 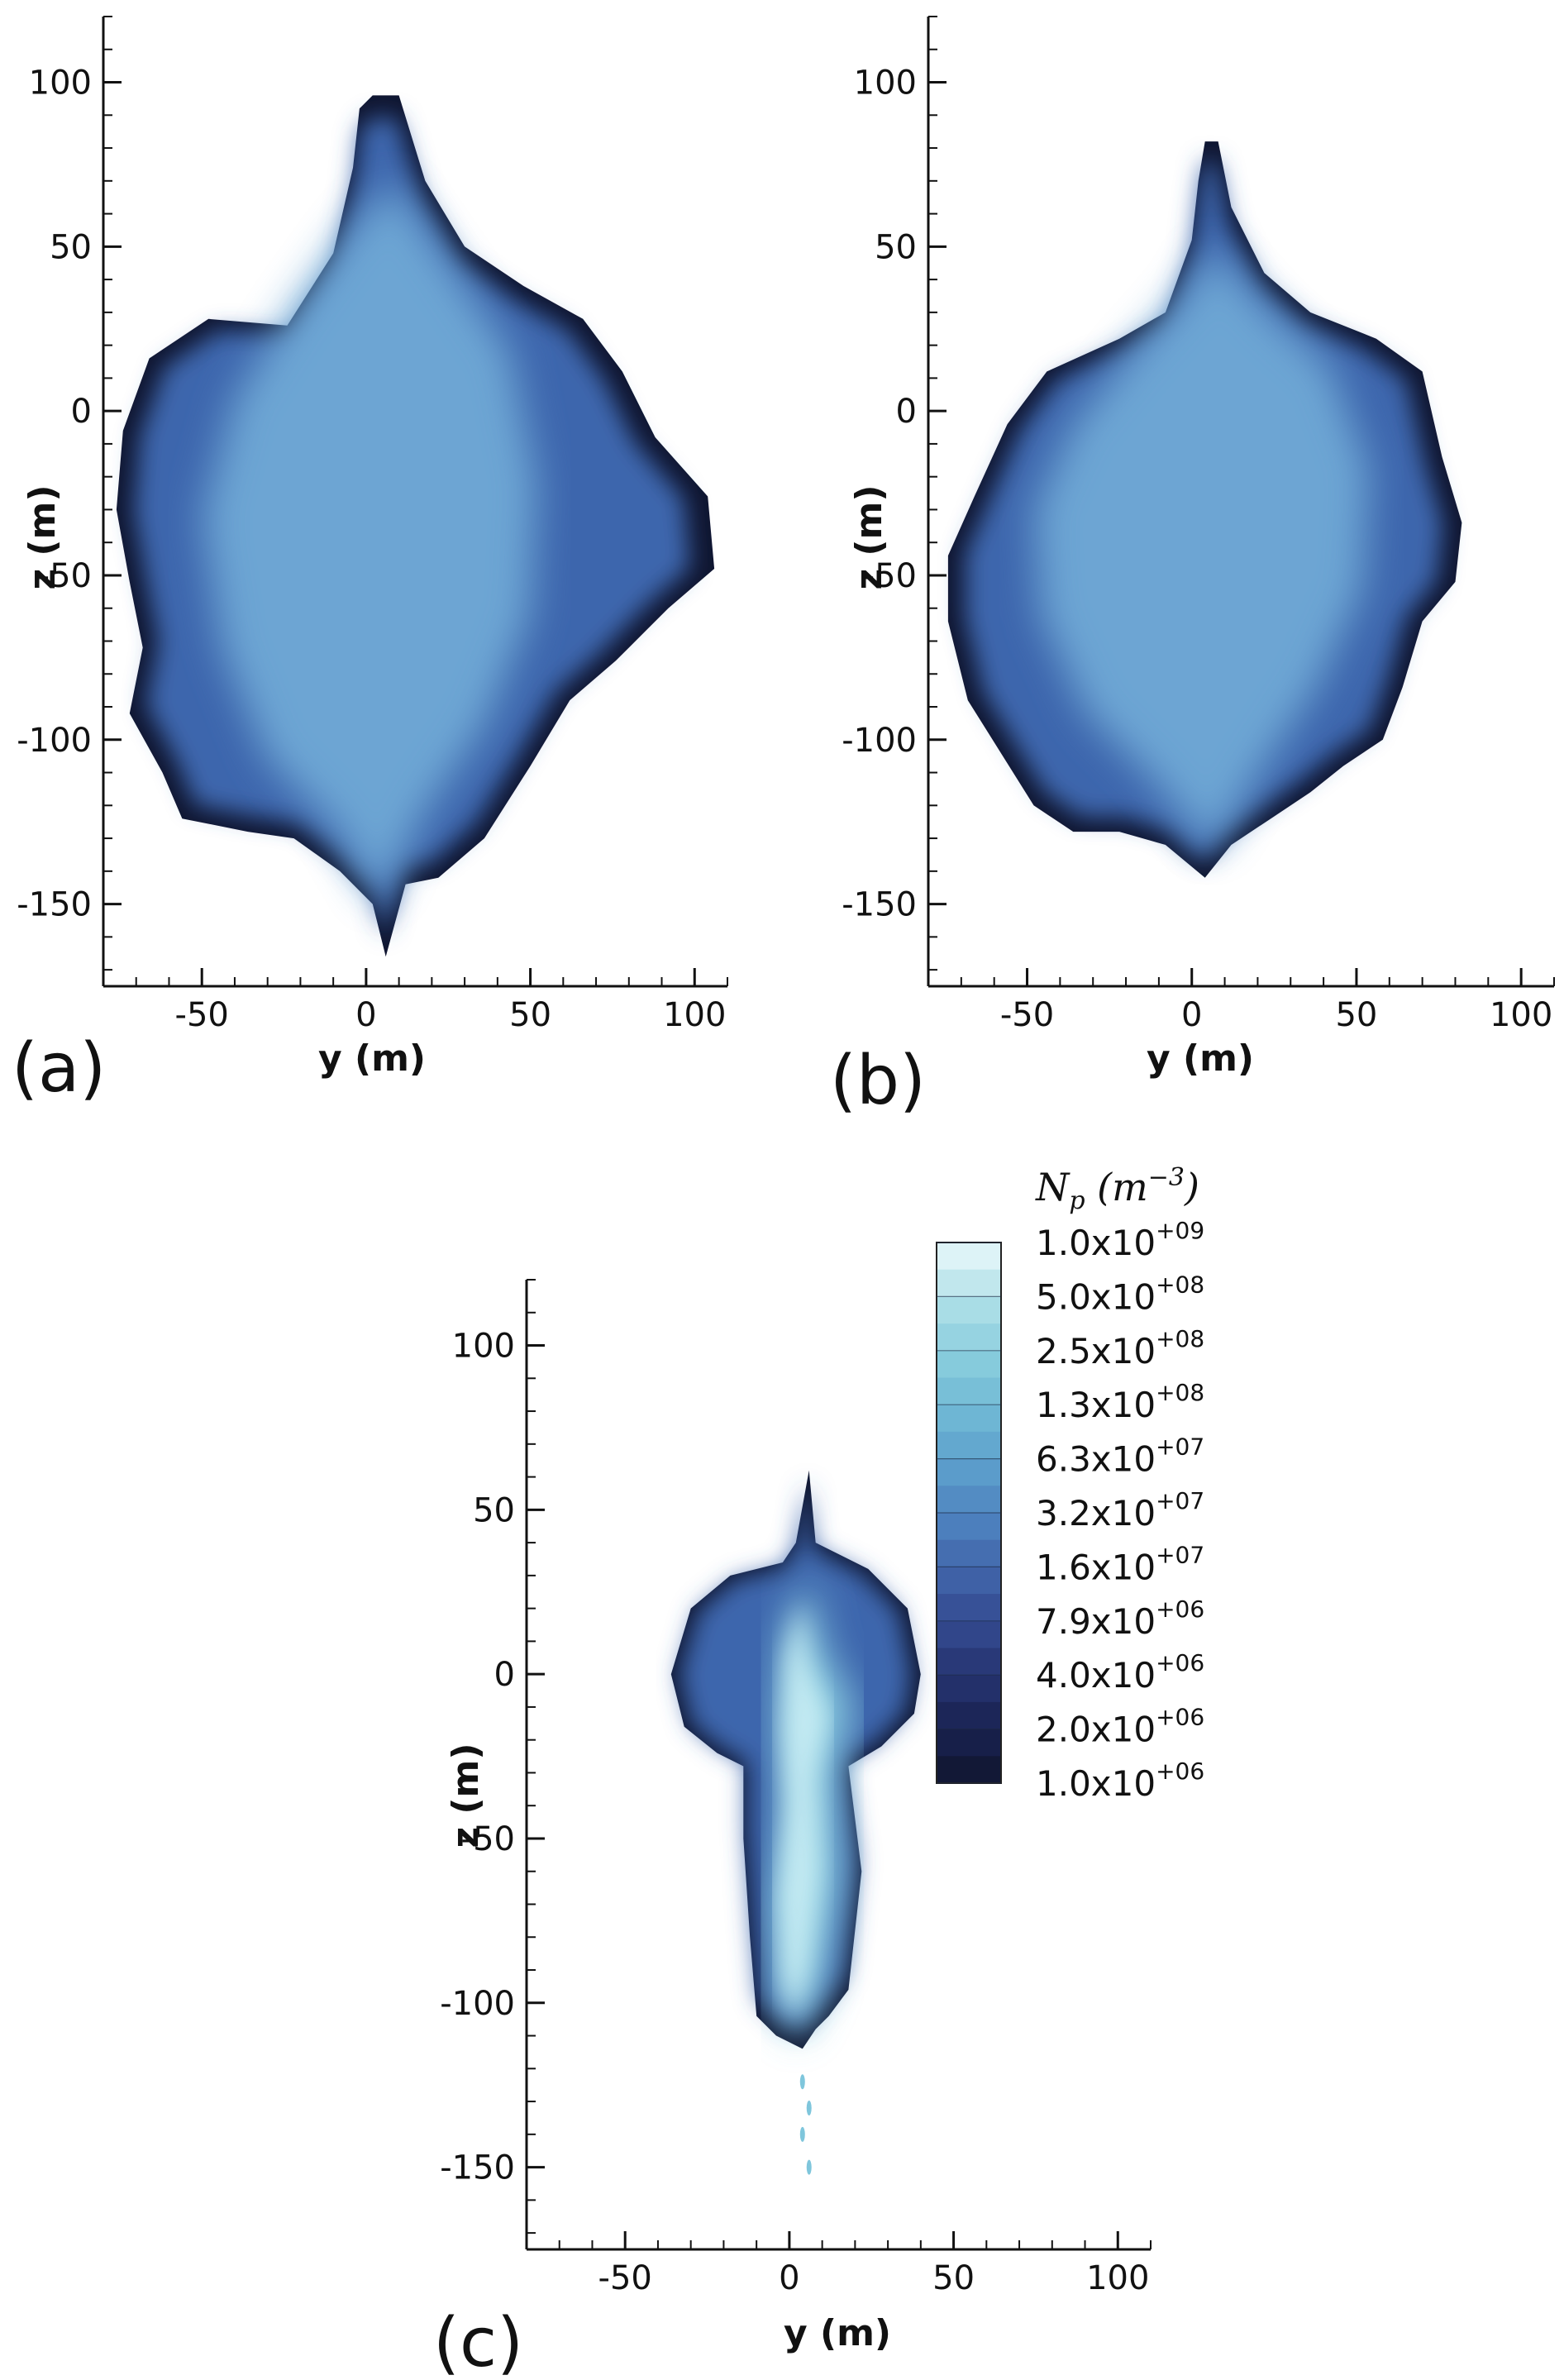 I want to click on x-tick-label-c: 50, so click(x=954, y=2278).